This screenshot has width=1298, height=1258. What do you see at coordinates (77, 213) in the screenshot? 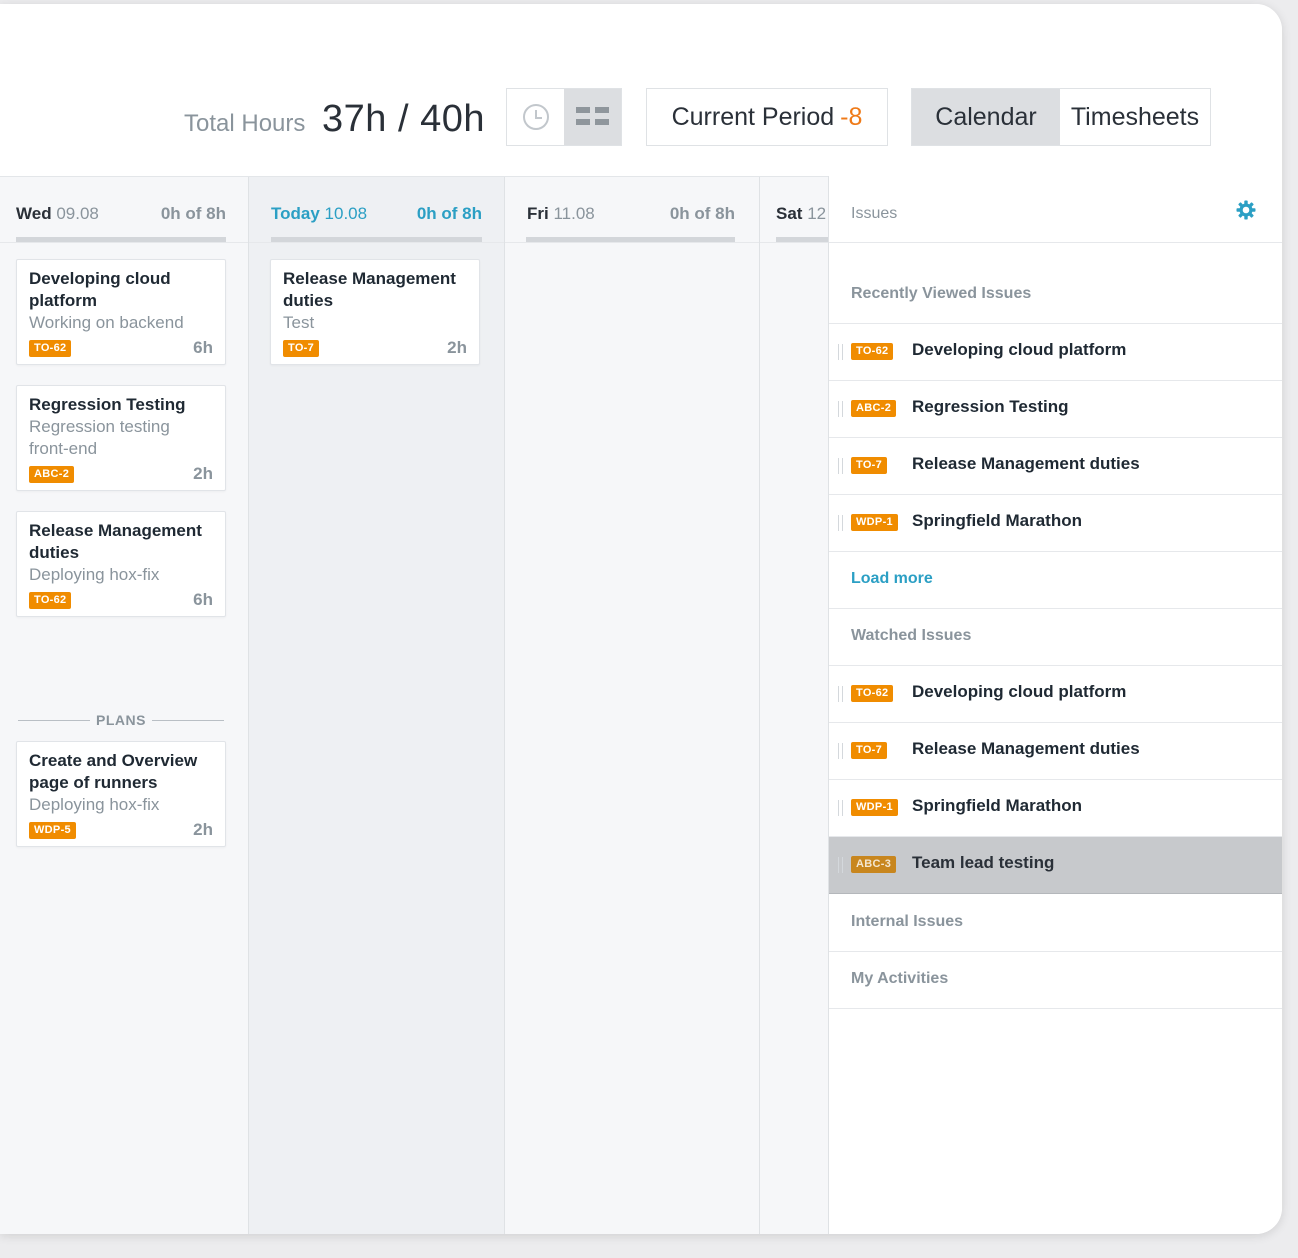
I see `day-date: 09.08` at bounding box center [77, 213].